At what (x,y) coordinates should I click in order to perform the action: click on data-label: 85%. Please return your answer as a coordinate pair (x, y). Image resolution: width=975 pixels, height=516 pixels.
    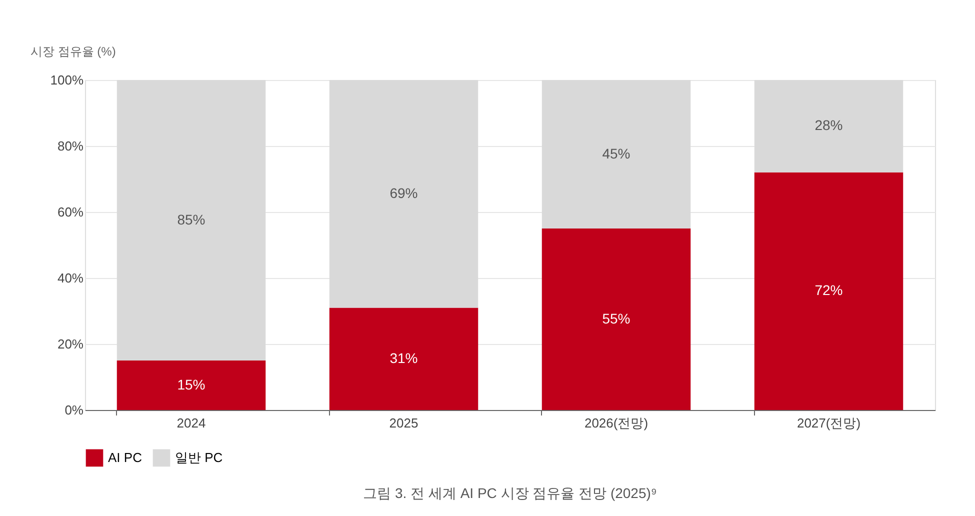
    Looking at the image, I should click on (191, 219).